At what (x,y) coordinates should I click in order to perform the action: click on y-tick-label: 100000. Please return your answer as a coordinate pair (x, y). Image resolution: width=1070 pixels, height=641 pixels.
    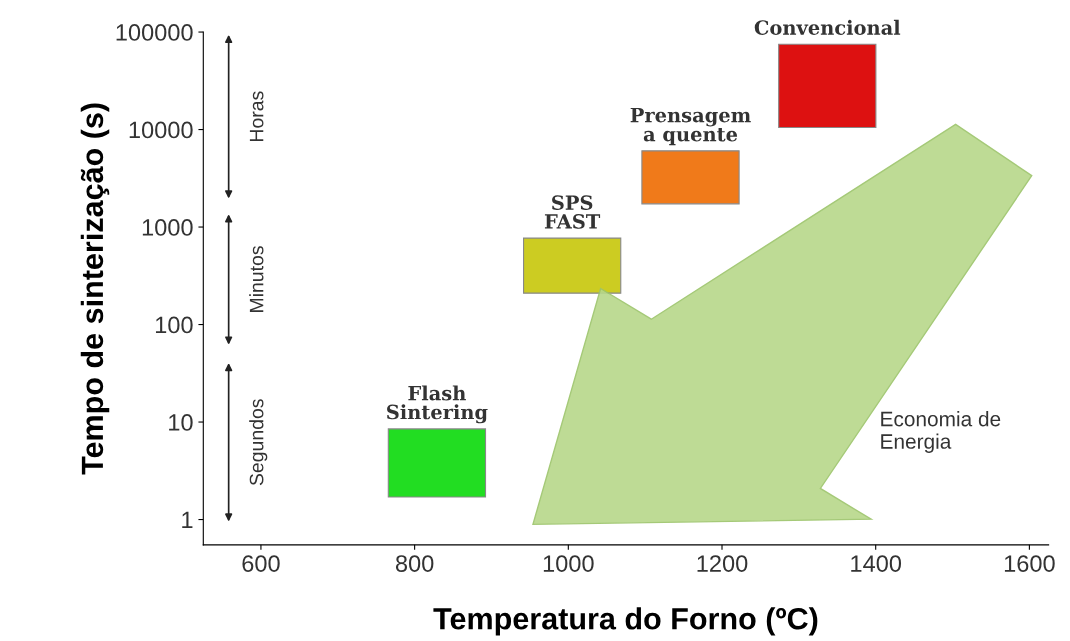
    Looking at the image, I should click on (154, 32).